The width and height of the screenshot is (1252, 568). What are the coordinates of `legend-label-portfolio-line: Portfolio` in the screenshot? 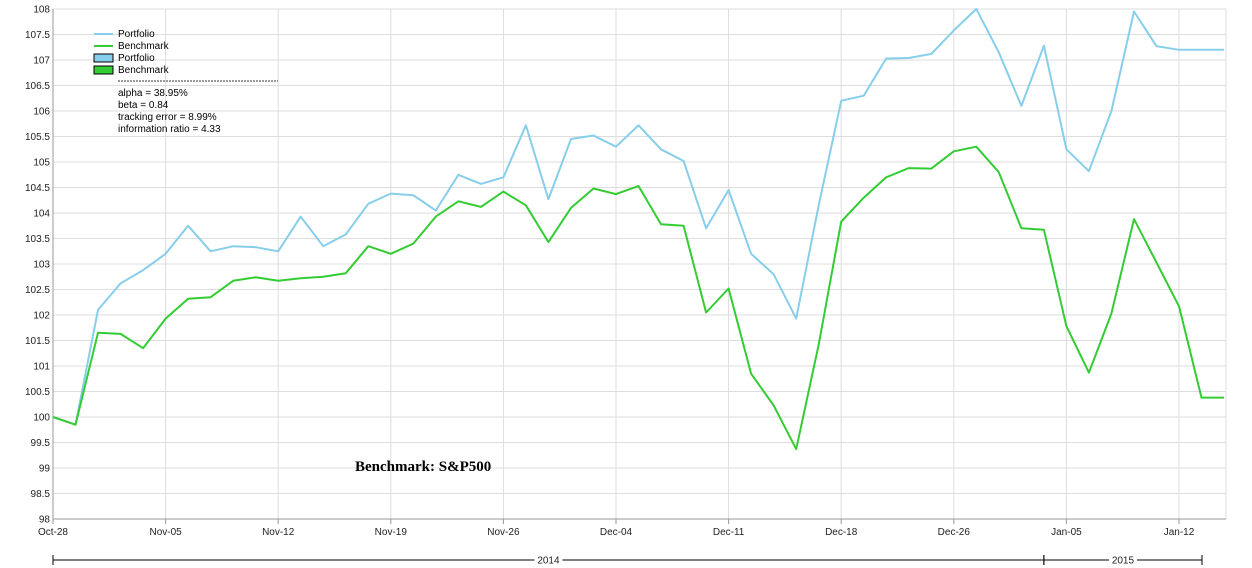 It's located at (136, 34).